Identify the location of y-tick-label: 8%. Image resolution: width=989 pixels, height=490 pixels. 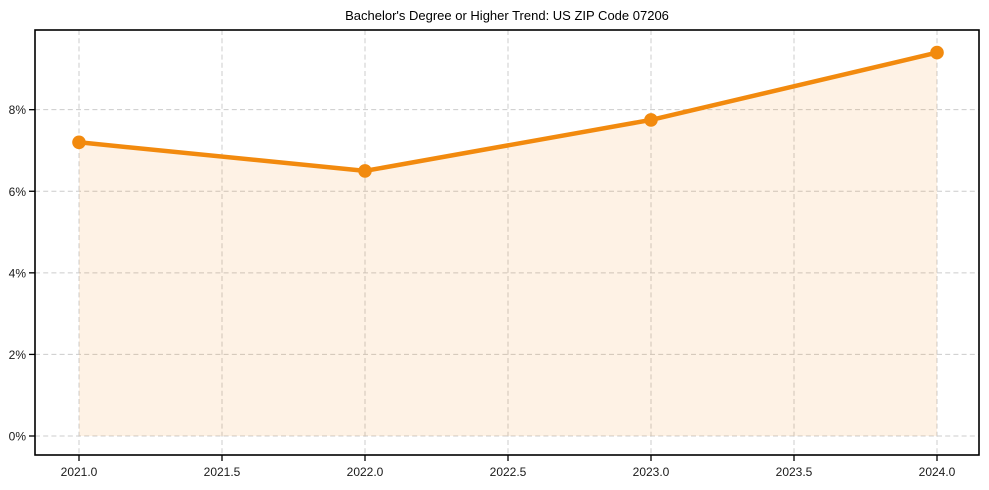
(18, 110).